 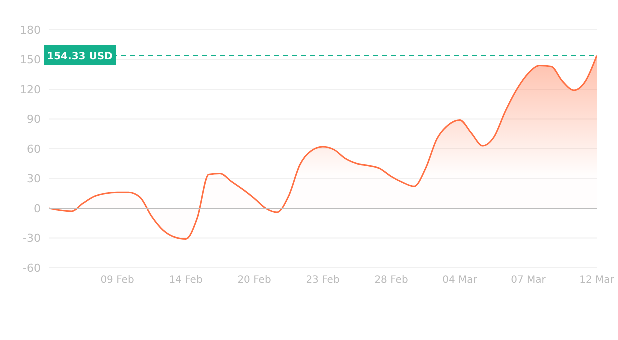 What do you see at coordinates (323, 280) in the screenshot?
I see `x-tick-label: 23 Feb` at bounding box center [323, 280].